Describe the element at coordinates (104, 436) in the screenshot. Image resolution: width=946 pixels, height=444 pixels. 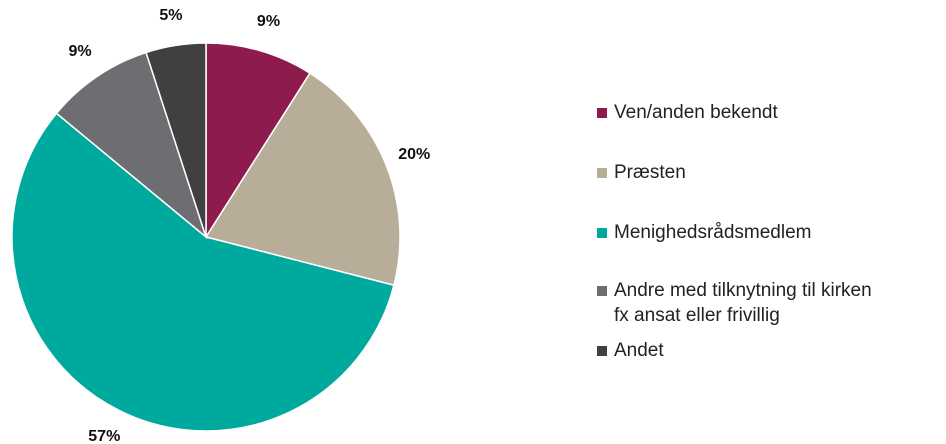
I see `data-label: 57%` at that location.